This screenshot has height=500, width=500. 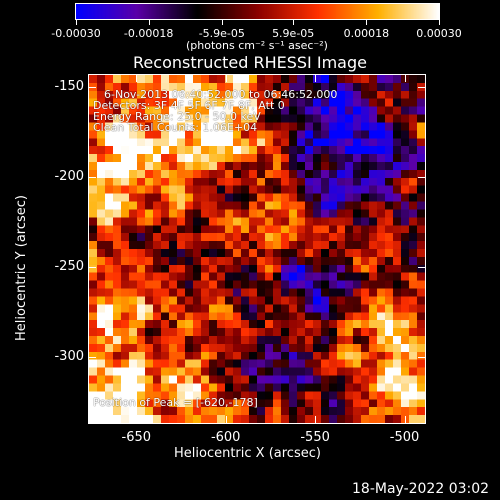 I want to click on colorbar-tick-label: -5.9e-05, so click(x=221, y=33).